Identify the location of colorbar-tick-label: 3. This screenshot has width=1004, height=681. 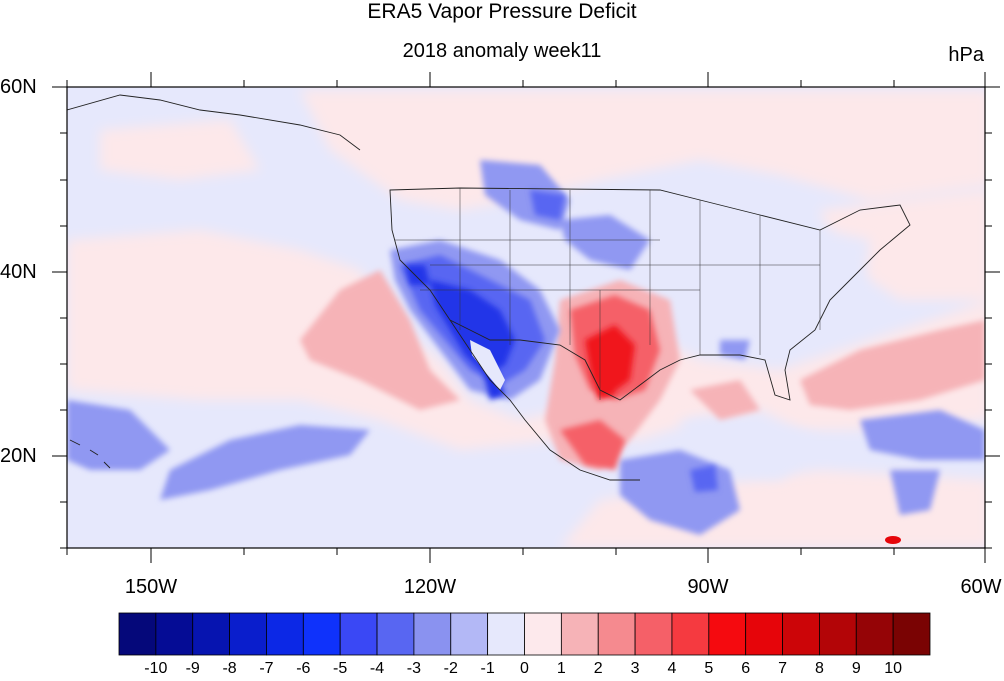
(635, 668).